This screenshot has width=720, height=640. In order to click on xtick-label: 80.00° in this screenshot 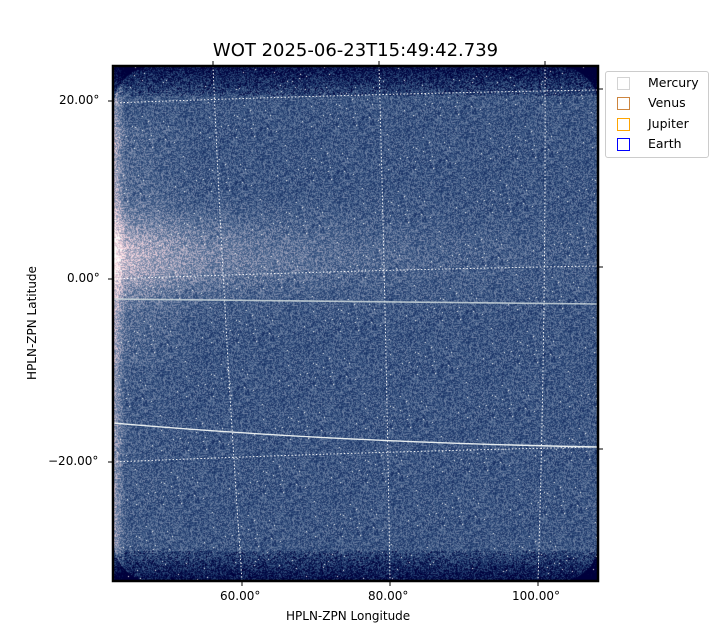, I will do `click(388, 596)`.